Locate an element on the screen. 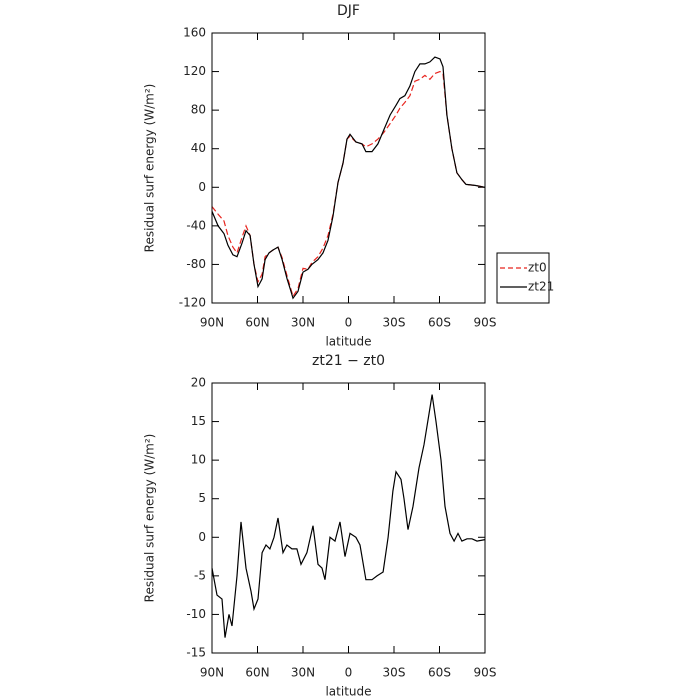 This screenshot has width=700, height=700. legend-label: zt21 is located at coordinates (541, 287).